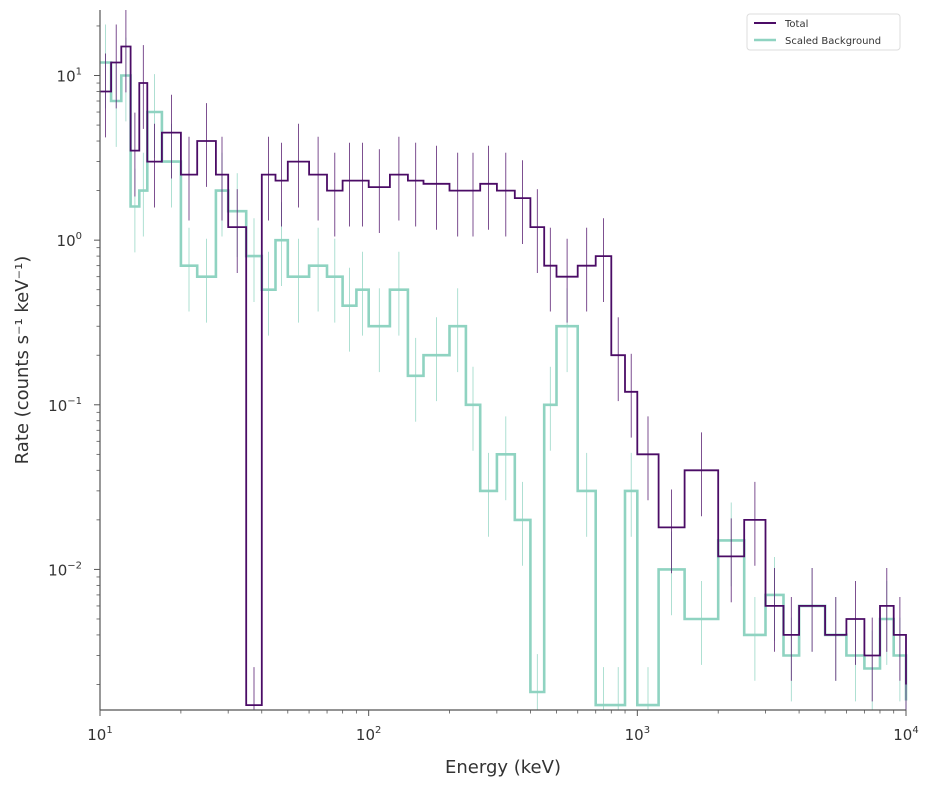  What do you see at coordinates (22, 360) in the screenshot?
I see `y-axis-label: Rate (counts s⁻¹ keV⁻¹)` at bounding box center [22, 360].